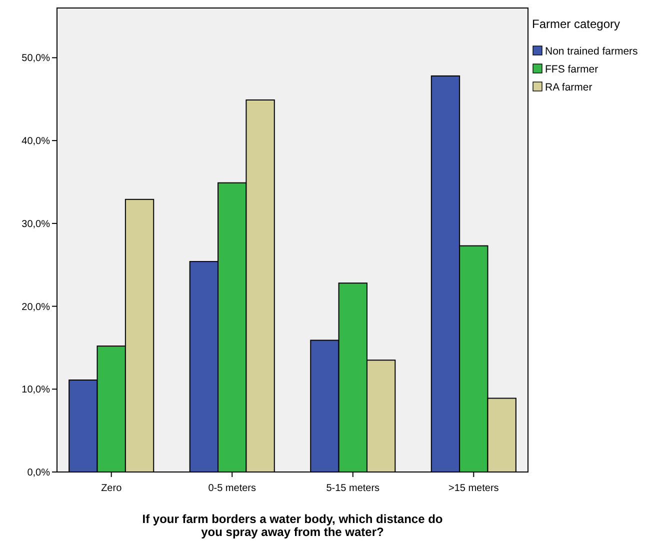  What do you see at coordinates (572, 70) in the screenshot?
I see `legend-label: FFS farmer` at bounding box center [572, 70].